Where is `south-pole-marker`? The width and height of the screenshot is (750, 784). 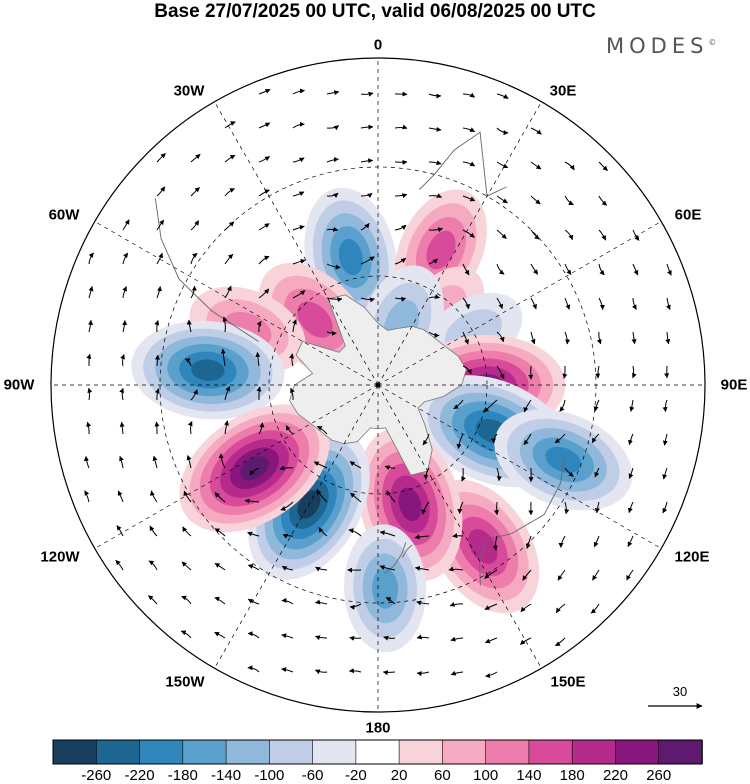
south-pole-marker is located at coordinates (378, 385).